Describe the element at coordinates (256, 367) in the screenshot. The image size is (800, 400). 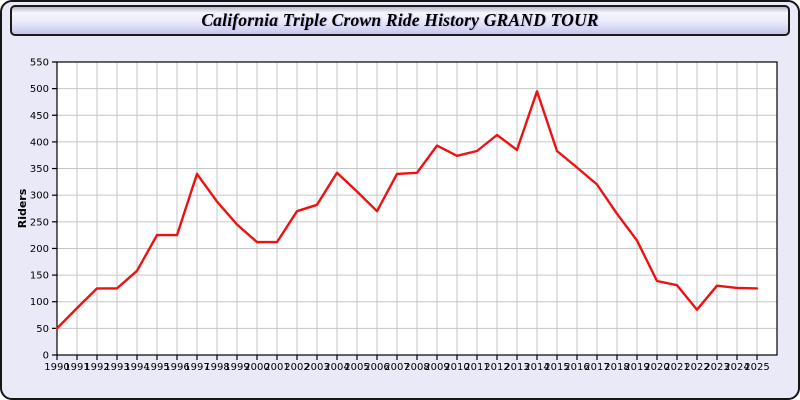
I see `x-axis-tick-label: 2000` at that location.